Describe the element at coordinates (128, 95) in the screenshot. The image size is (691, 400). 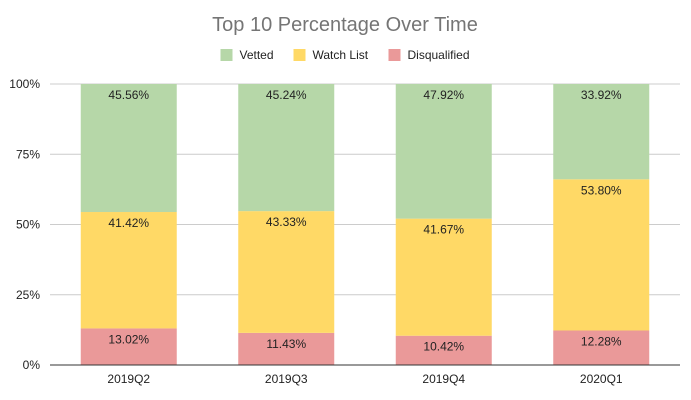
I see `data-label-vetted: 45.56%` at that location.